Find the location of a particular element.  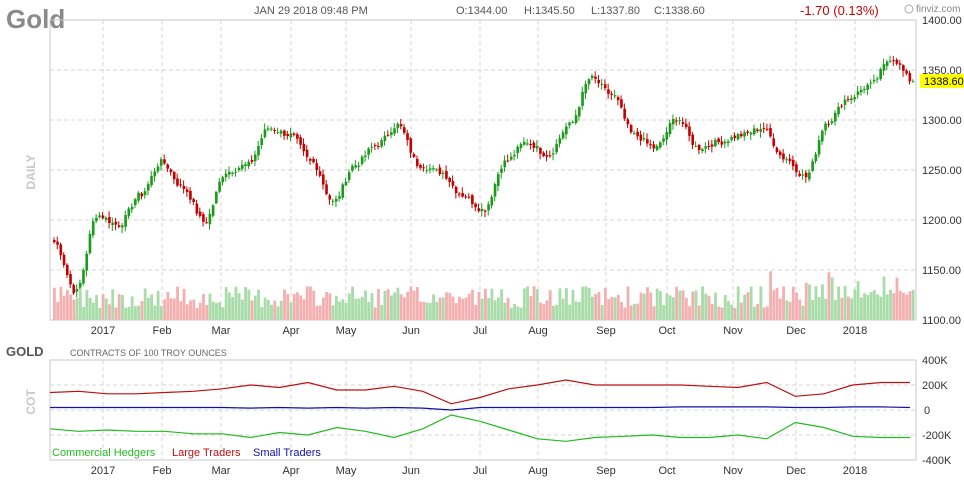

cot-x-tick: Aug is located at coordinates (538, 471).